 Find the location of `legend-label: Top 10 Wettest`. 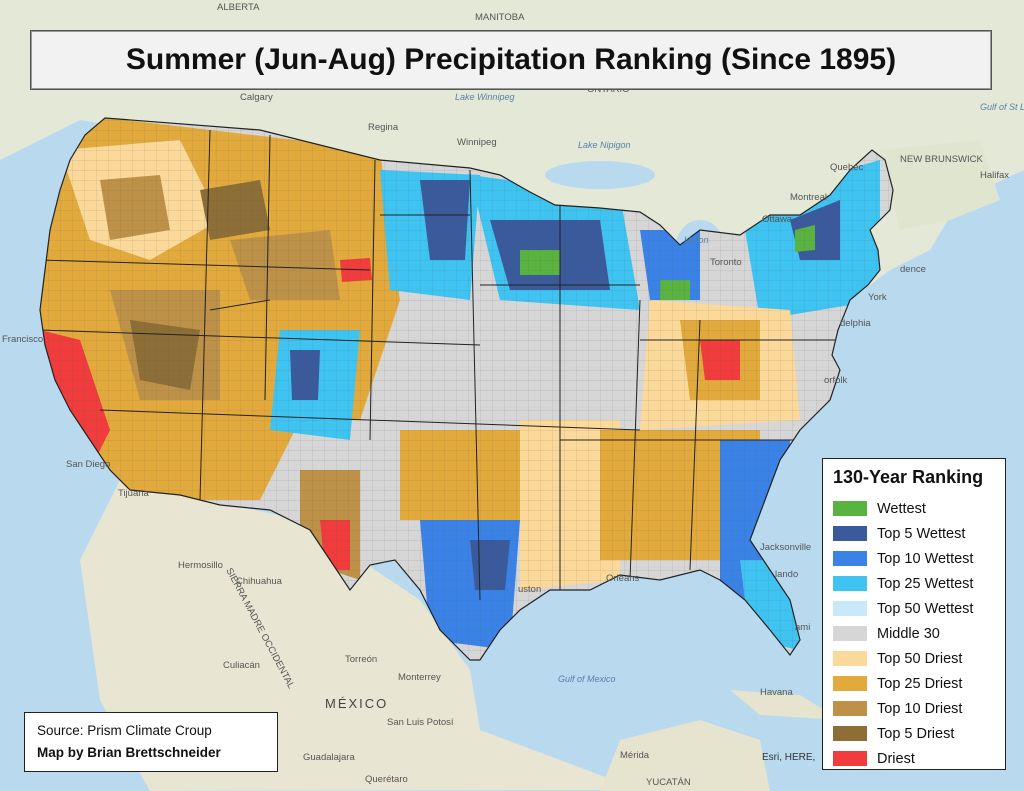

legend-label: Top 10 Wettest is located at coordinates (925, 558).